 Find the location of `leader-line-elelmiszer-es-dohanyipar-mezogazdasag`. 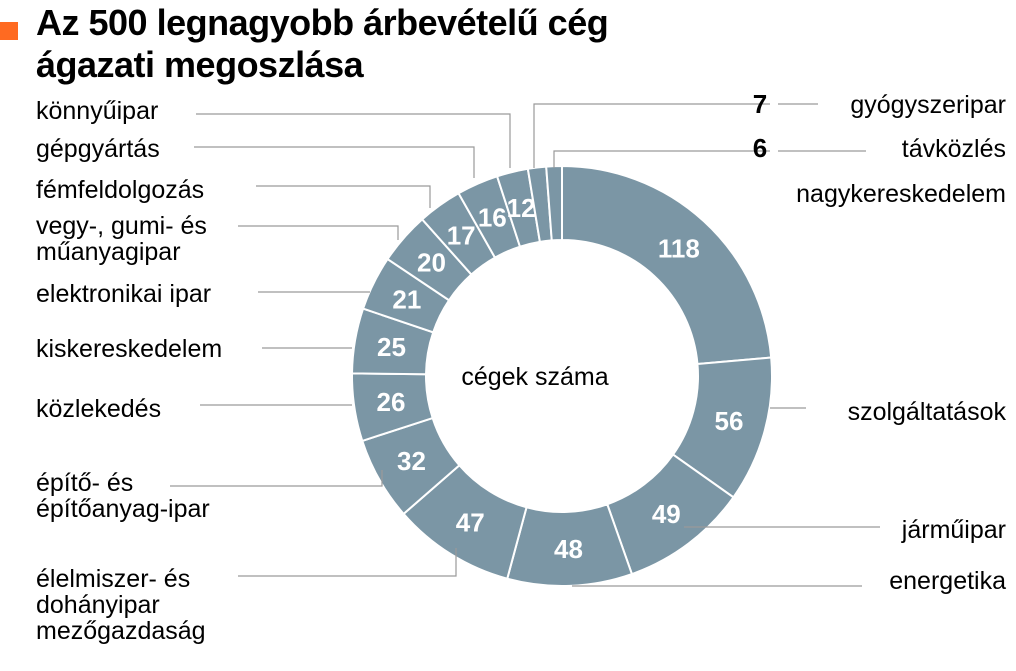

leader-line-elelmiszer-es-dohanyipar-mezogazdasag is located at coordinates (347, 562).